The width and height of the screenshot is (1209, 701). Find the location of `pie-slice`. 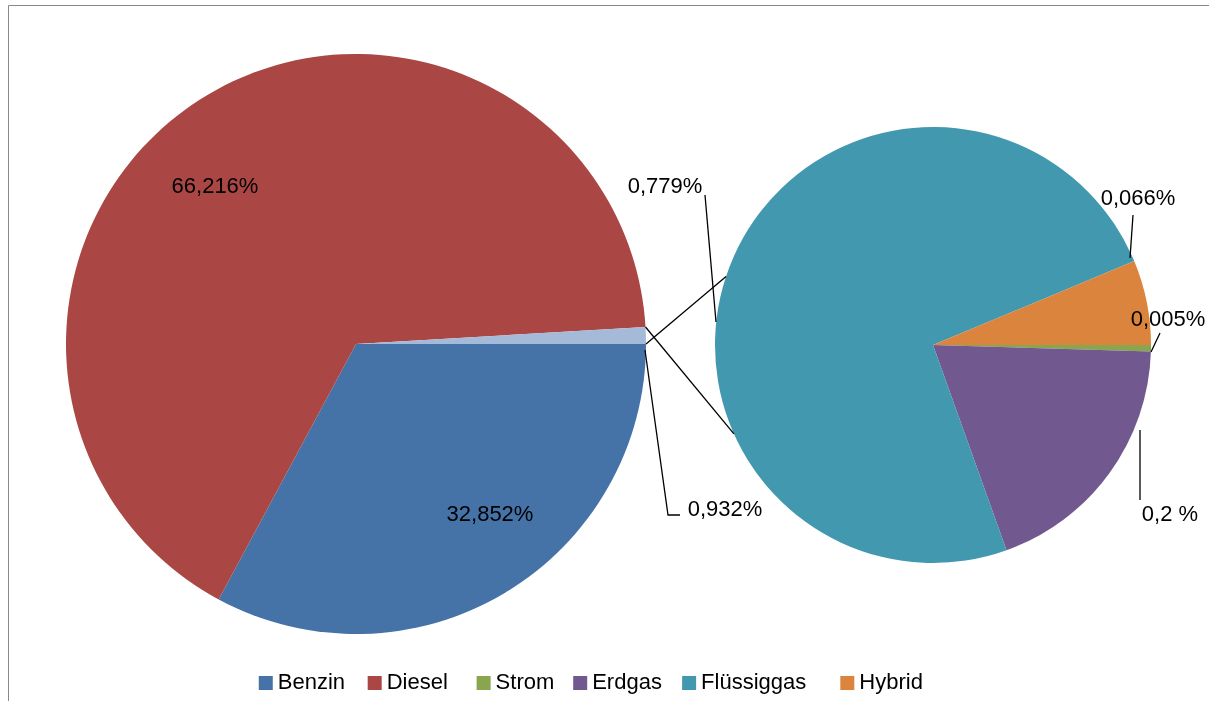

pie-slice is located at coordinates (432, 489).